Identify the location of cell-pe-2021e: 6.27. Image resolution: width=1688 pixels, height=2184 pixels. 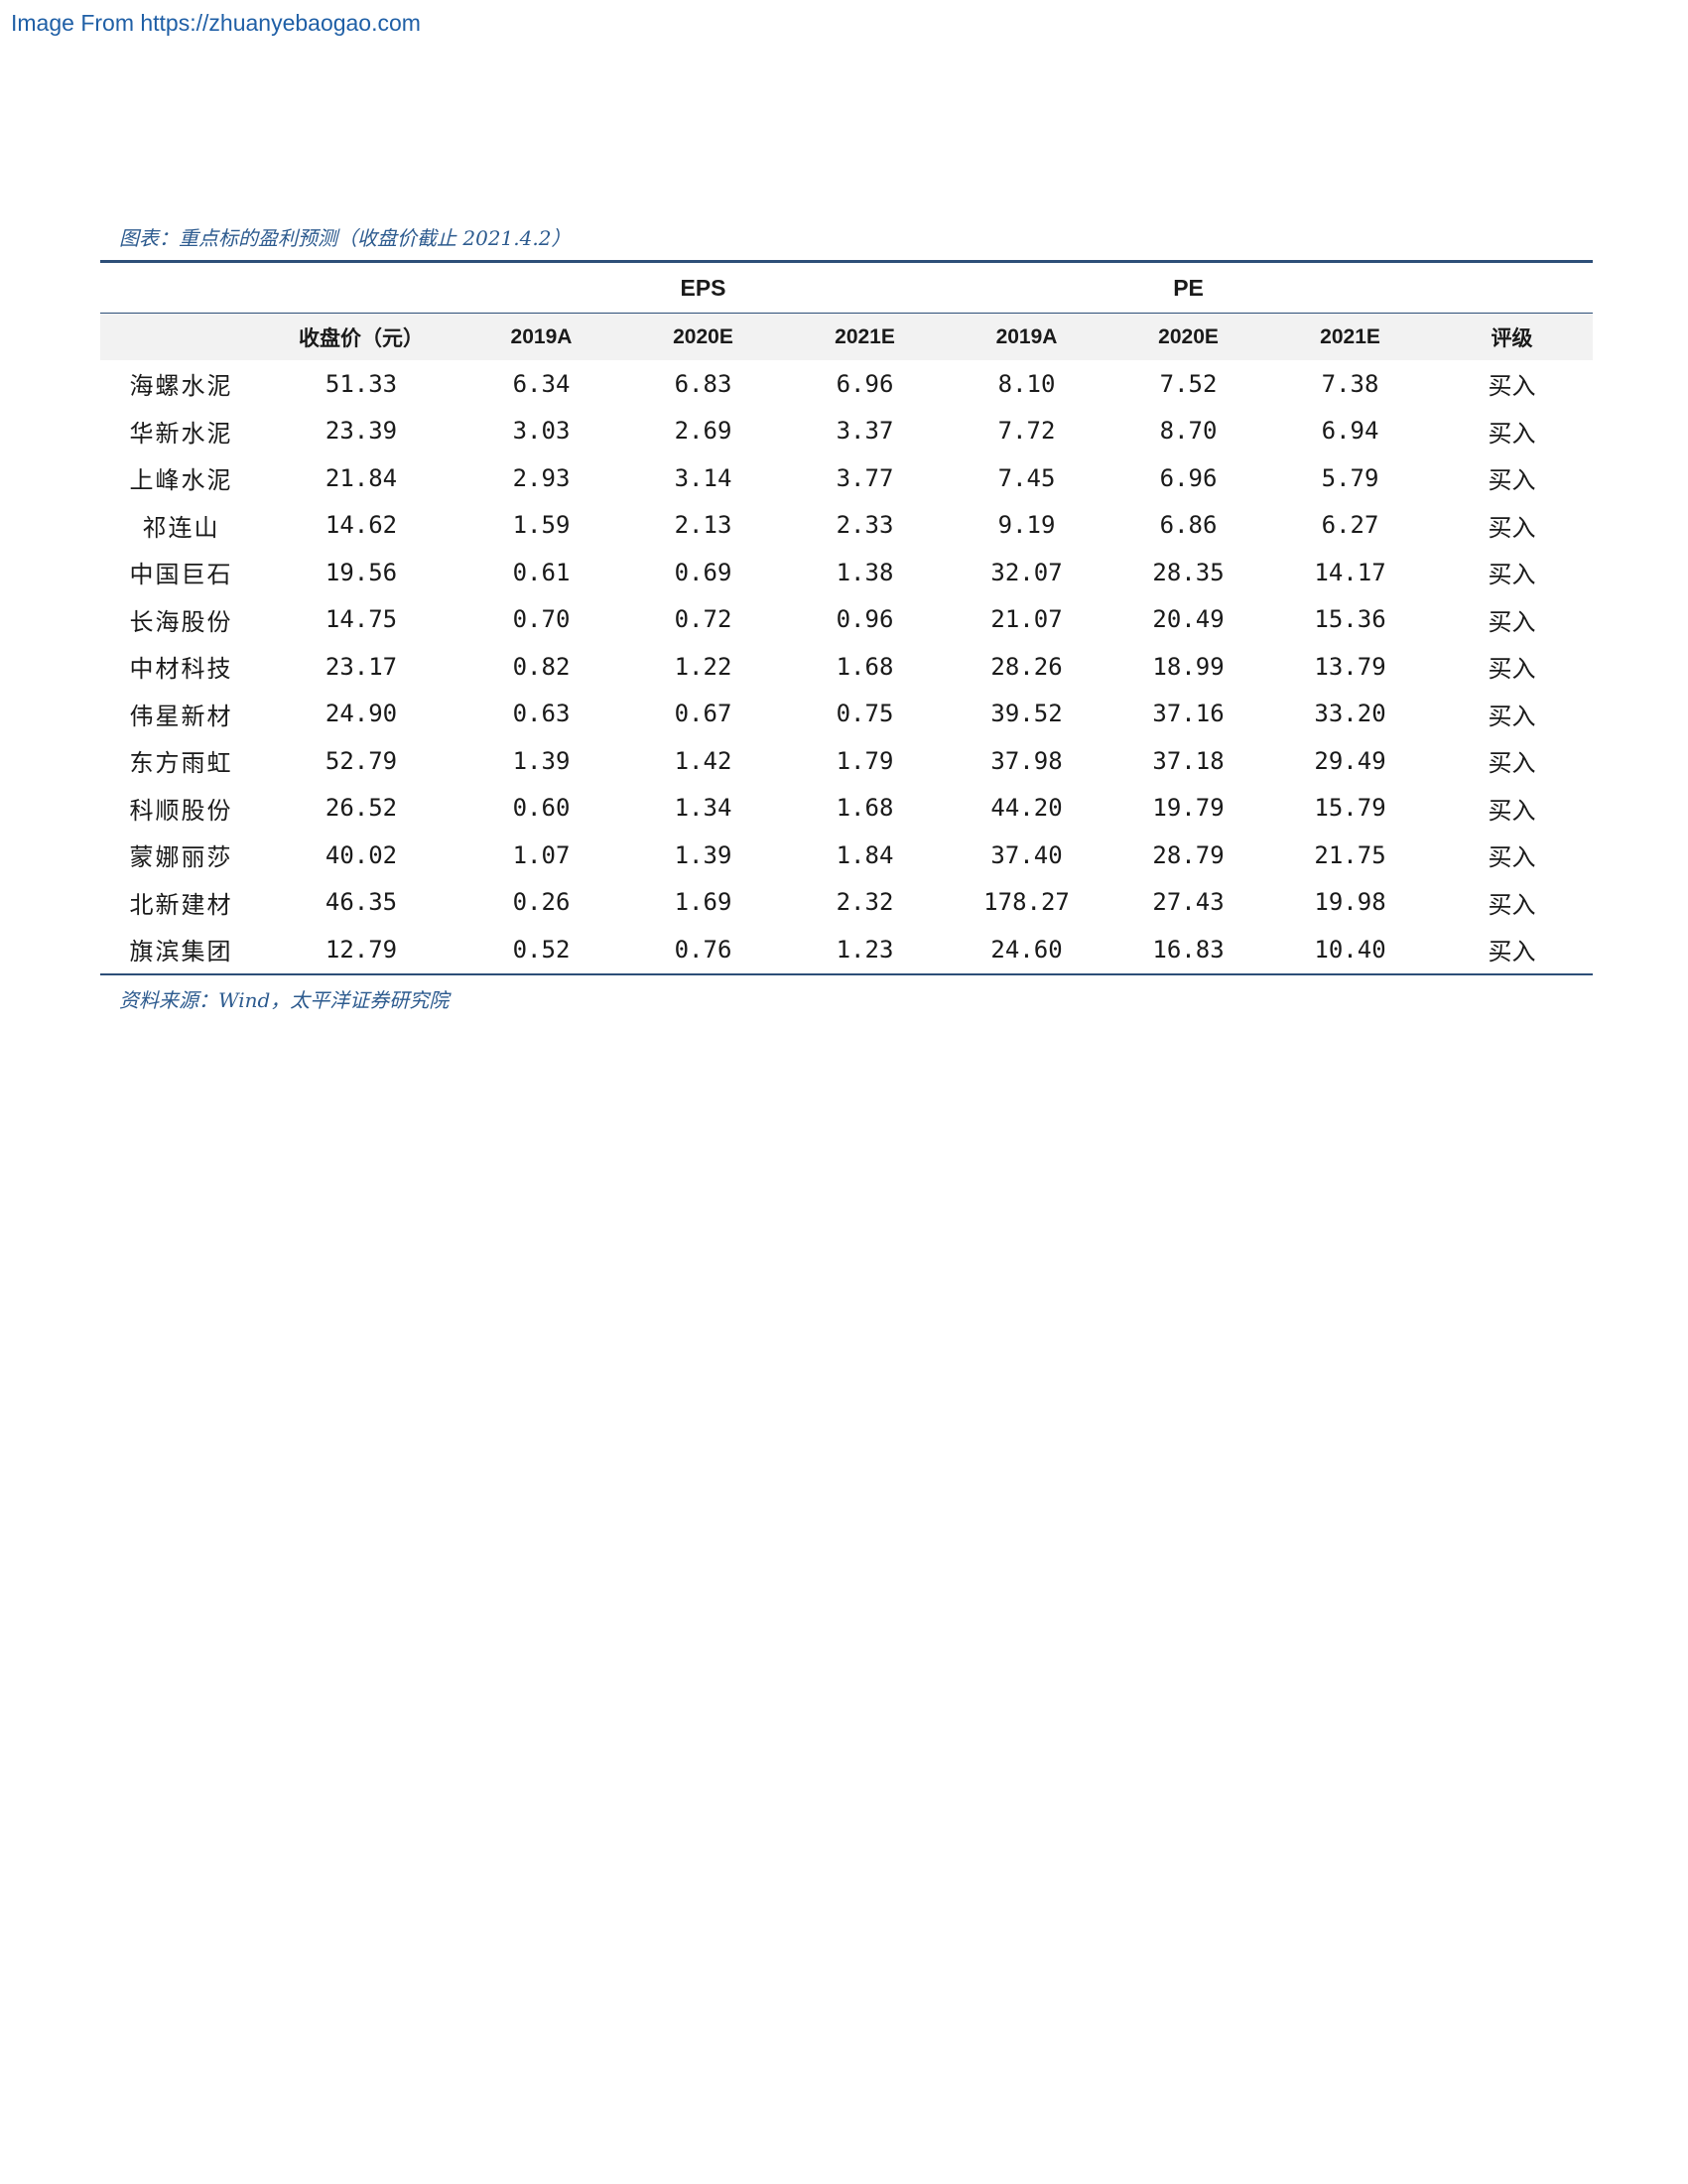
(1350, 525).